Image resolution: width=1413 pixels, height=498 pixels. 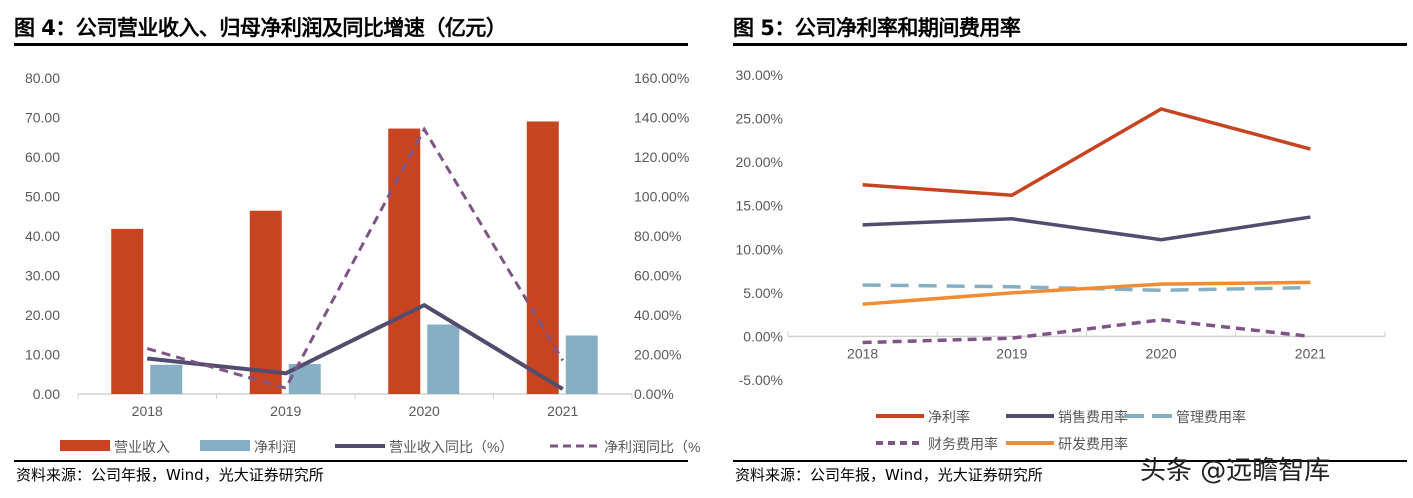 What do you see at coordinates (451, 447) in the screenshot?
I see `legend-label: 营业收入同比（%）` at bounding box center [451, 447].